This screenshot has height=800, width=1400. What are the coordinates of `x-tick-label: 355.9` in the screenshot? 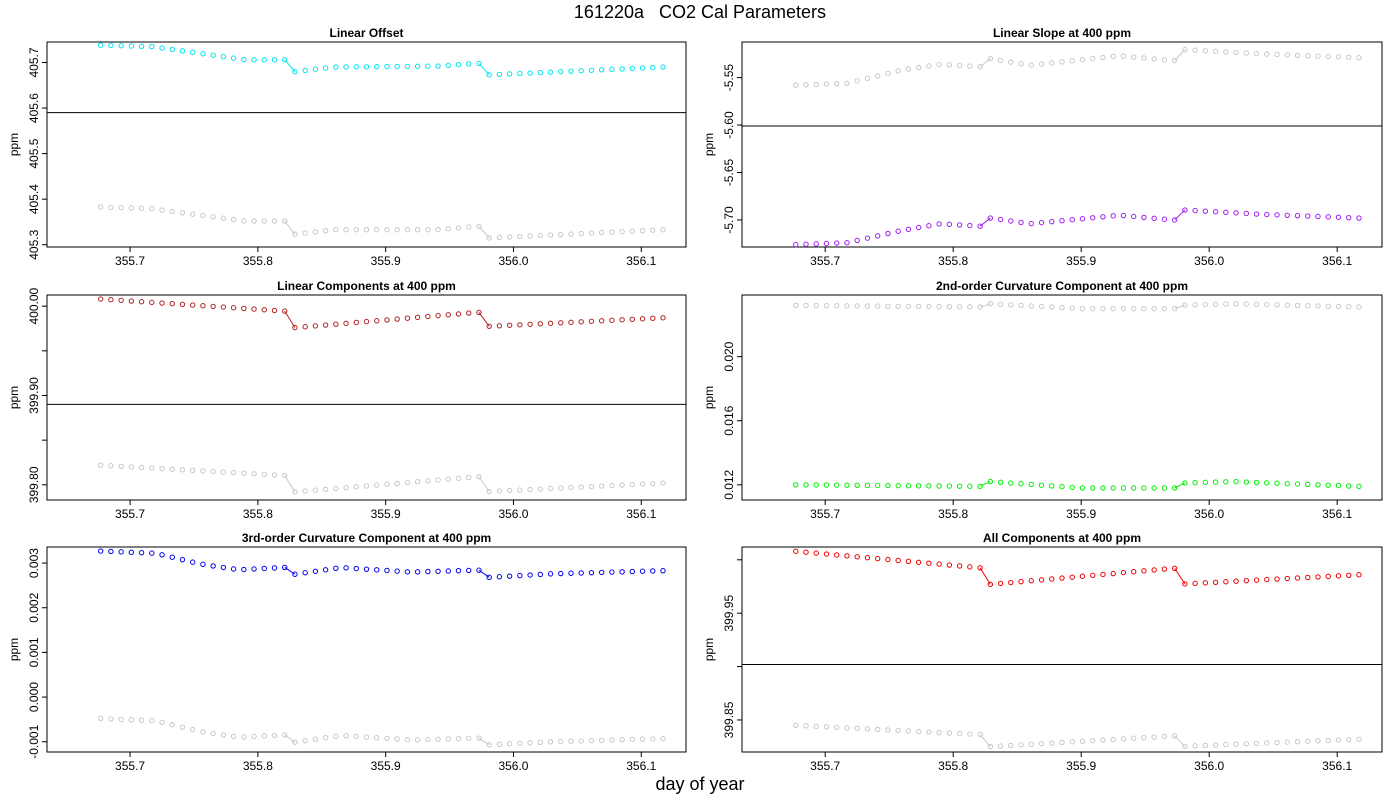 It's located at (386, 766).